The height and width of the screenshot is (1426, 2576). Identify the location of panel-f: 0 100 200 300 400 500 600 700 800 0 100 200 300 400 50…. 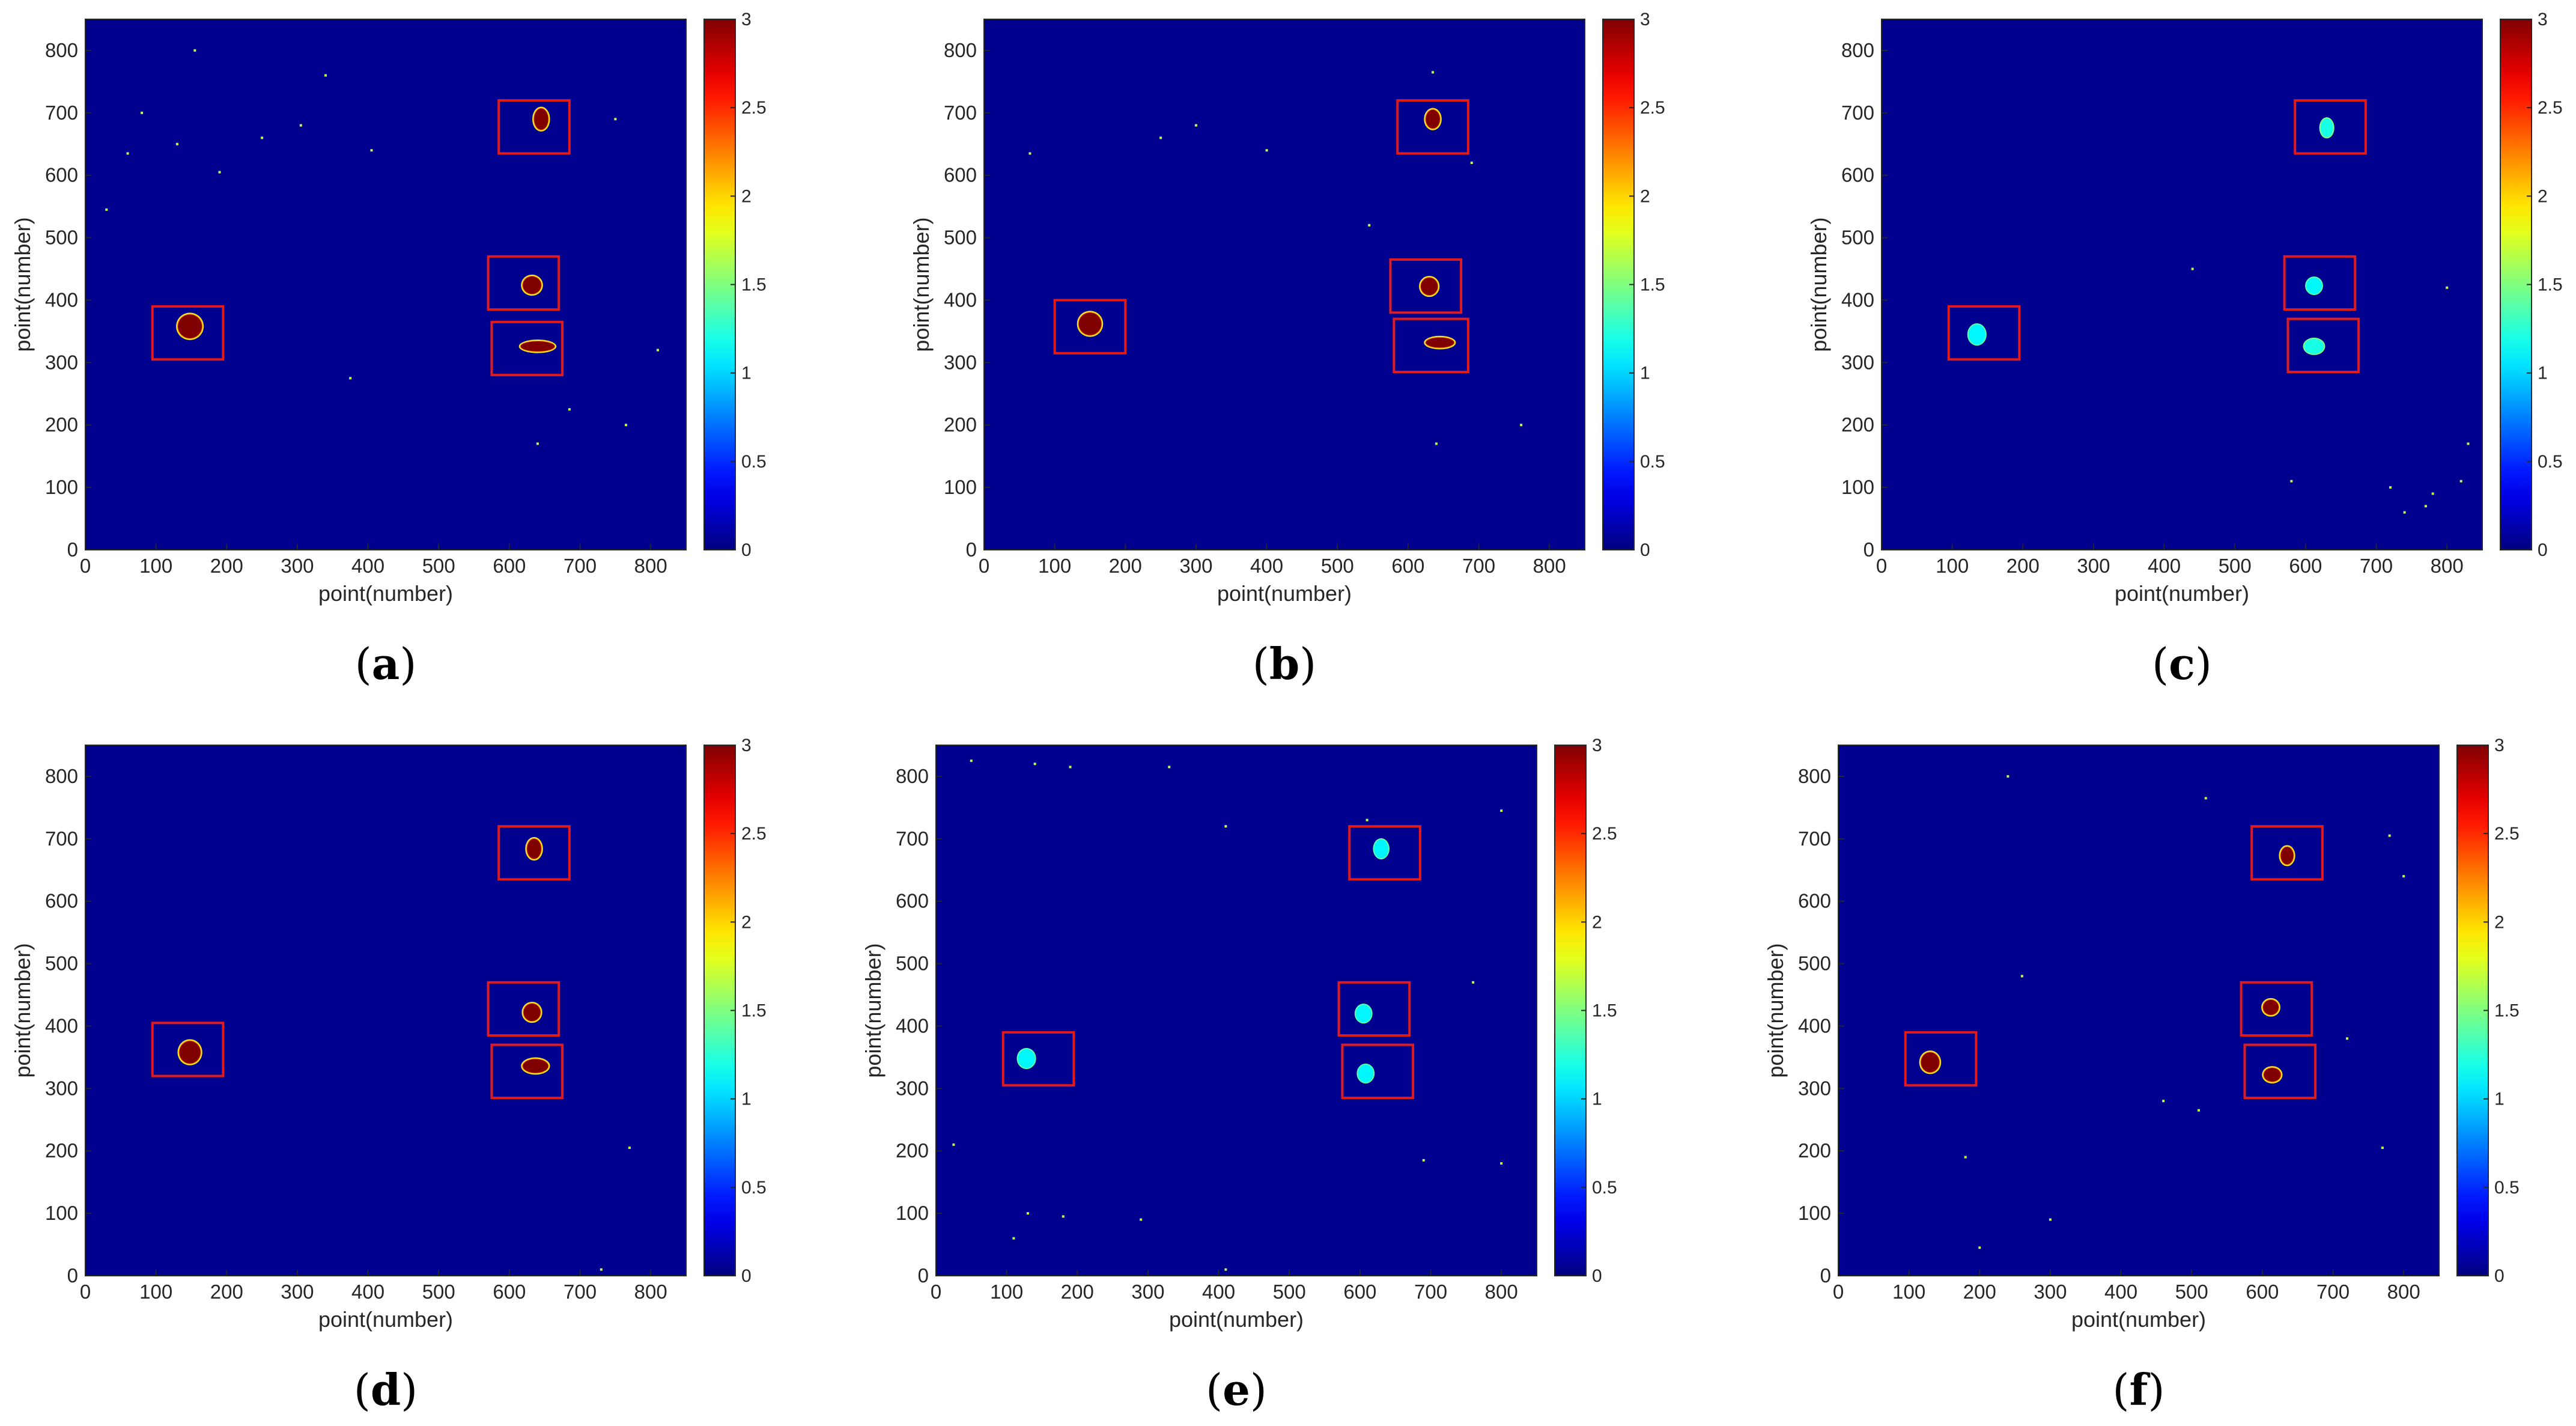
(2141, 1075).